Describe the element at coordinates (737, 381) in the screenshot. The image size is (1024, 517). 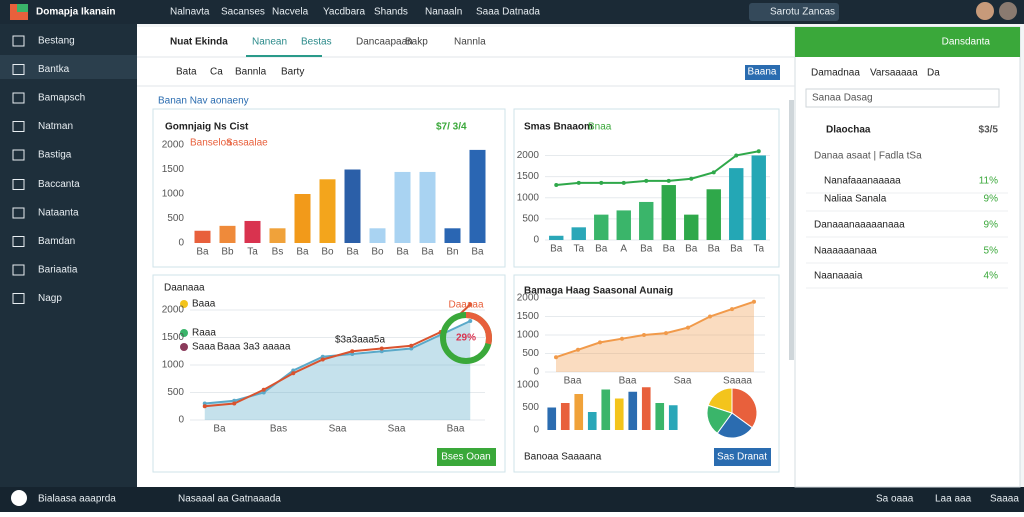
I see `x-tick-label: Saaaa` at that location.